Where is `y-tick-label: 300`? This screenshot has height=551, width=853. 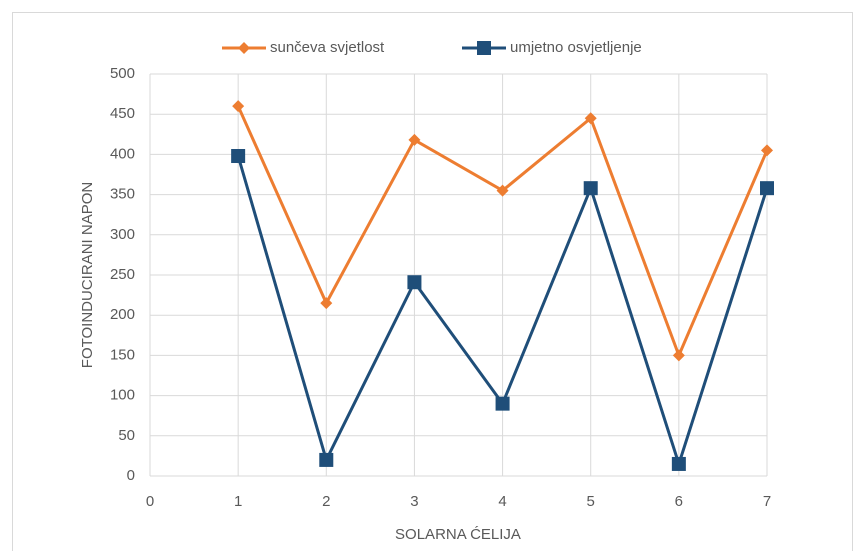 y-tick-label: 300 is located at coordinates (122, 234).